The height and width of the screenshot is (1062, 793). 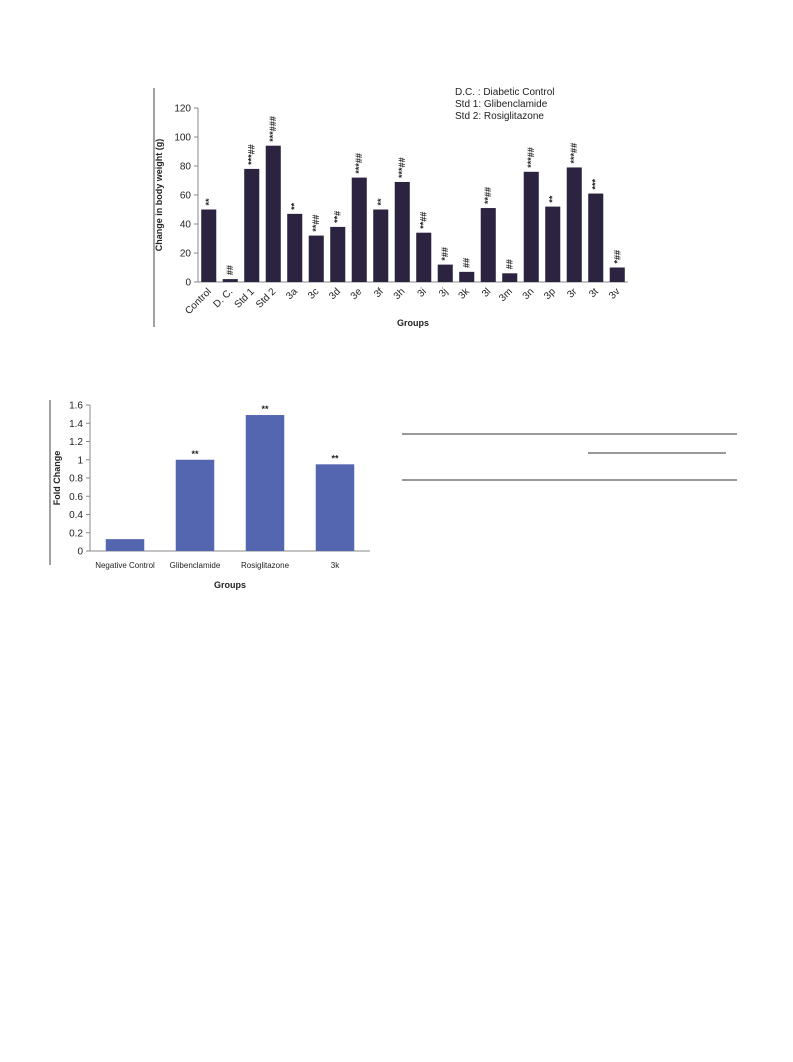 What do you see at coordinates (338, 217) in the screenshot?
I see `significance-marker: **#` at bounding box center [338, 217].